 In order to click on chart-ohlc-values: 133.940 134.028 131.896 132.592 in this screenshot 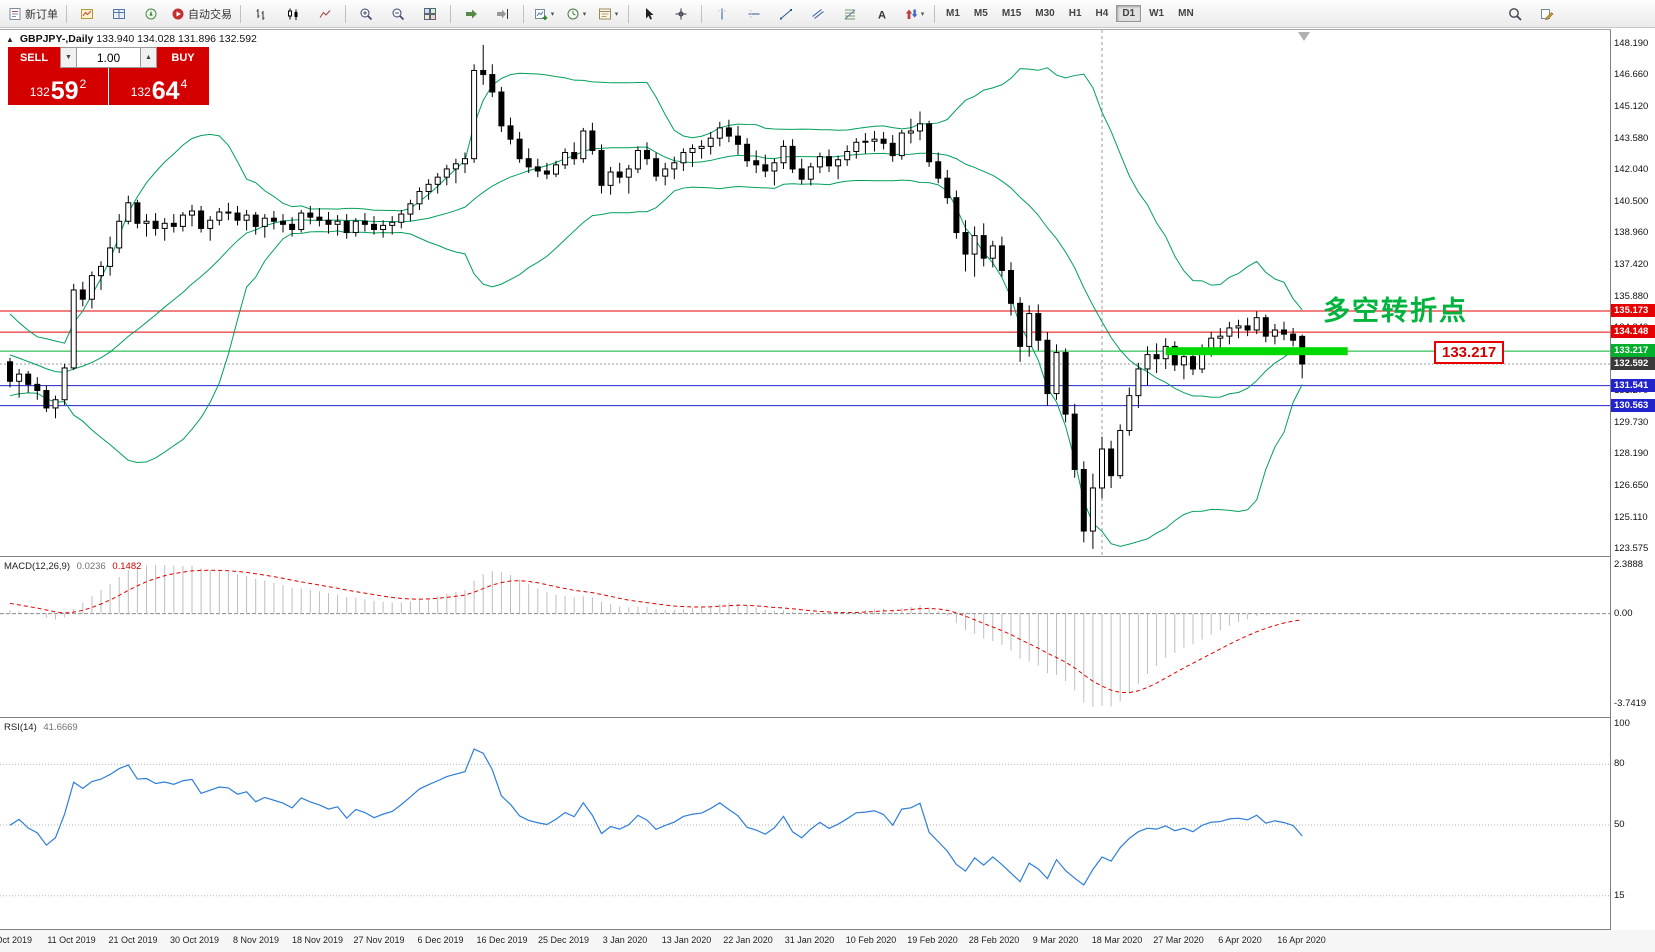, I will do `click(176, 39)`.